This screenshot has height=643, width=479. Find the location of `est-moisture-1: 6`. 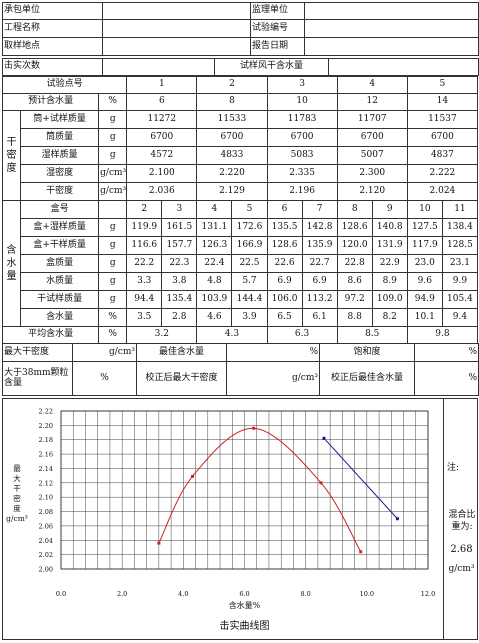

est-moisture-1: 6 is located at coordinates (162, 102).